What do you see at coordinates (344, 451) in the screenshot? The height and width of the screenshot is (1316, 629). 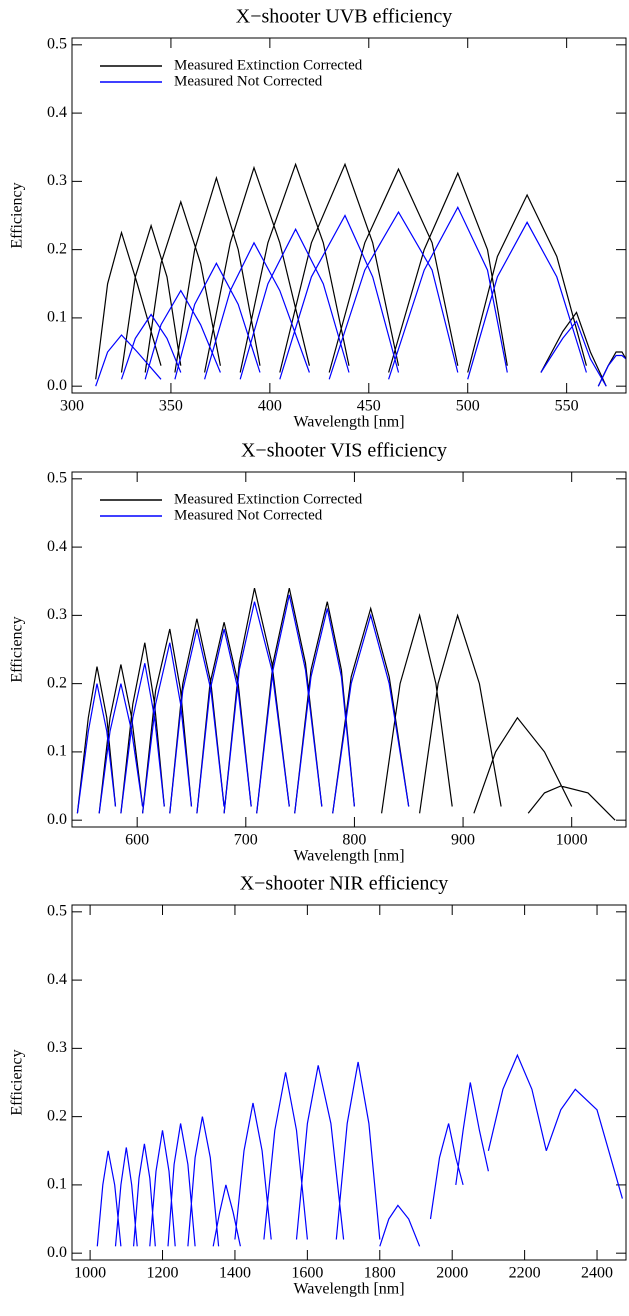 I see `chart-title: X−shooter VIS efficiency` at bounding box center [344, 451].